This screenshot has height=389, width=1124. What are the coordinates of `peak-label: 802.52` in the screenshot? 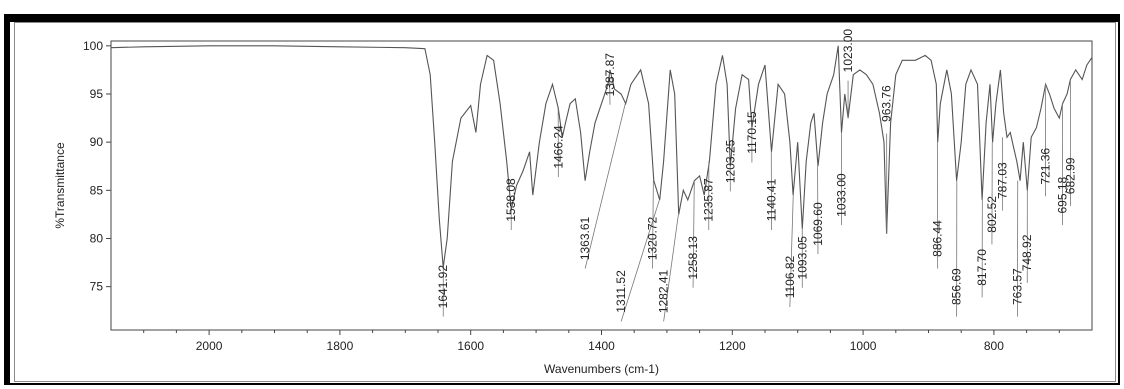 It's located at (992, 214).